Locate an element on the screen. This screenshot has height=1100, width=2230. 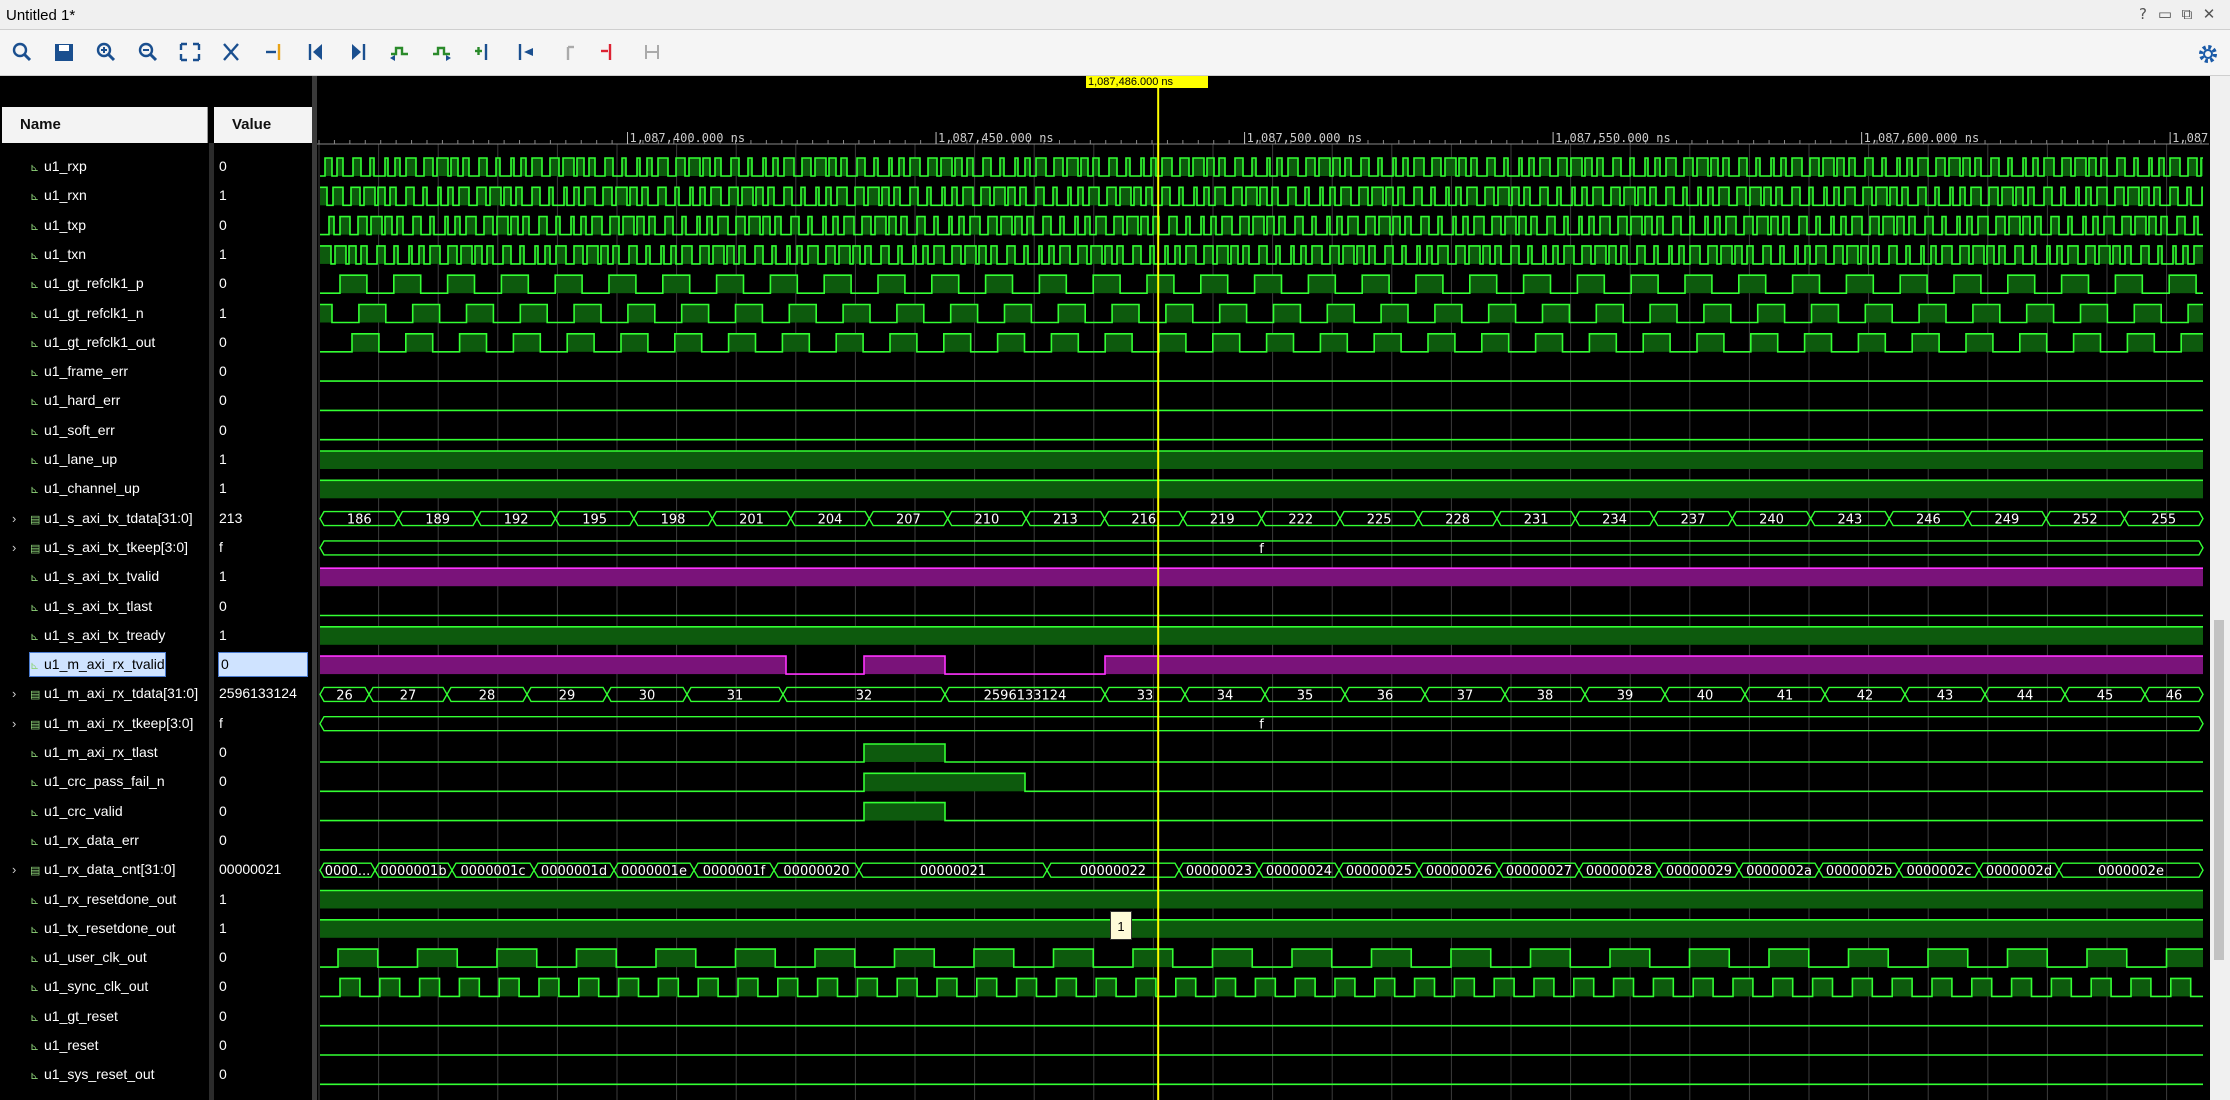
signal-name: ⊾ u1_user_clk_out is located at coordinates (88, 957).